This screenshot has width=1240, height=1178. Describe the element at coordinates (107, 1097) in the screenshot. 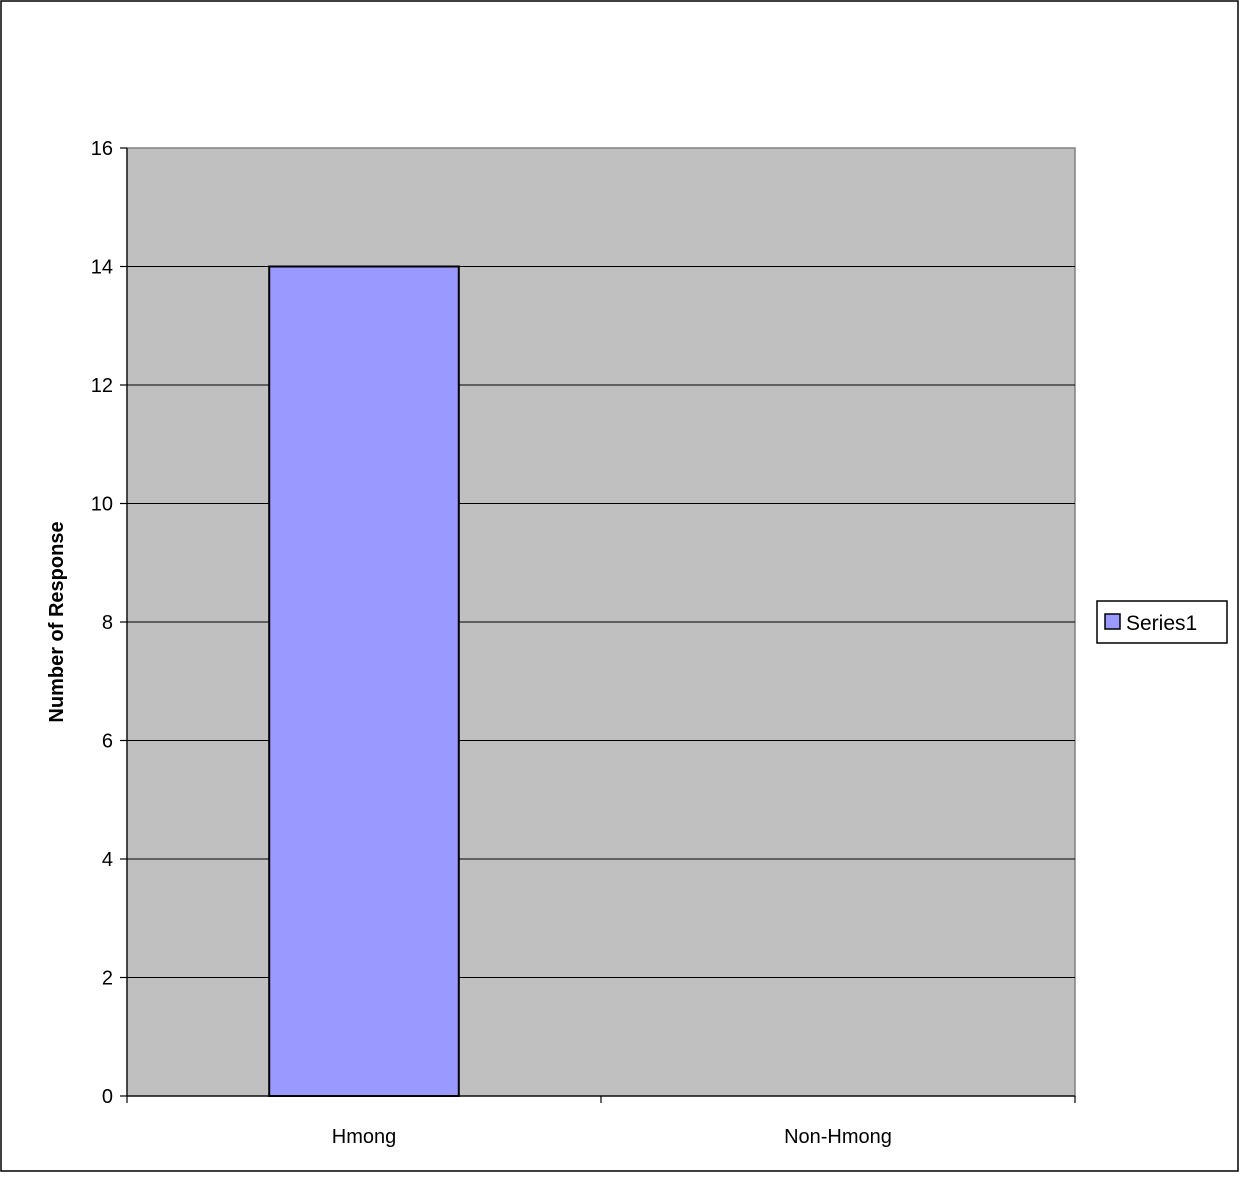

I see `y-tick-label: 0` at that location.